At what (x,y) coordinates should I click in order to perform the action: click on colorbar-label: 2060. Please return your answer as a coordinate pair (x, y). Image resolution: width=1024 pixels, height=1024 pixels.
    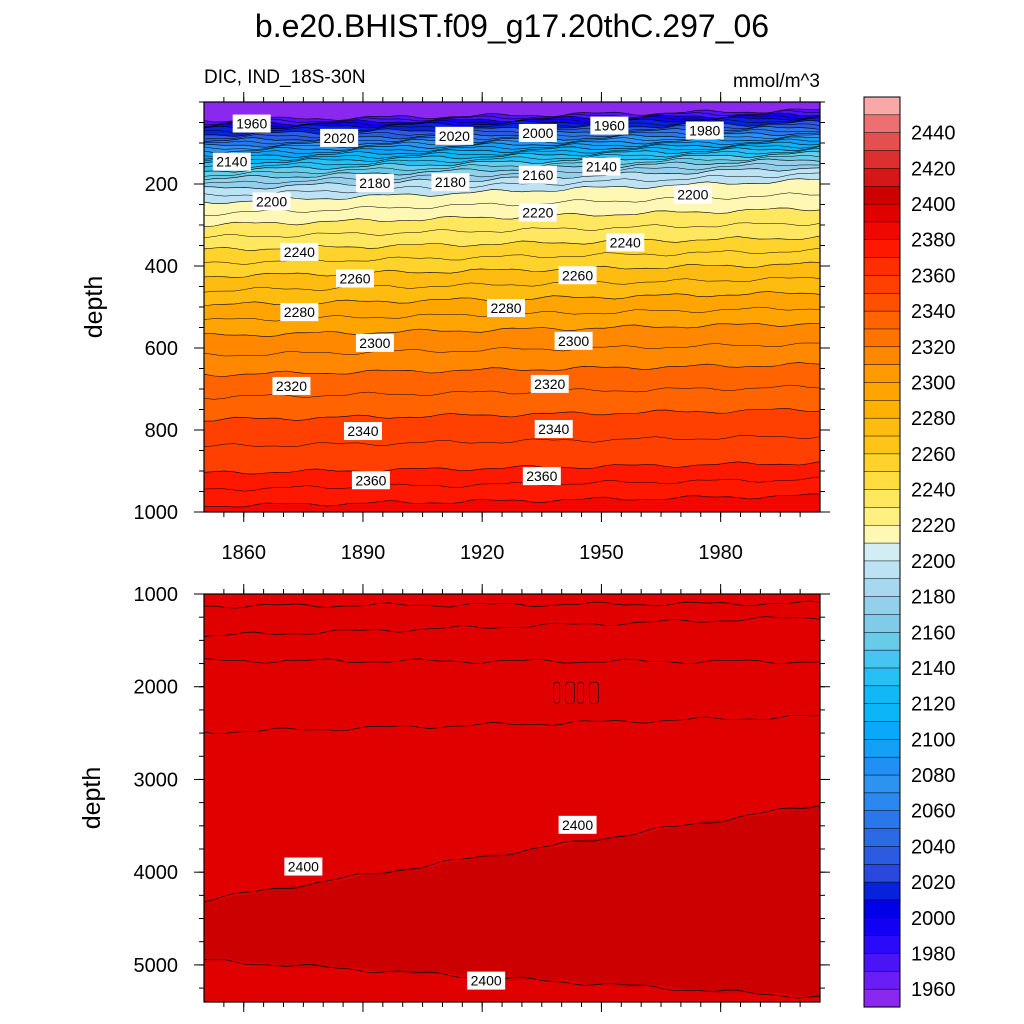
    Looking at the image, I should click on (933, 812).